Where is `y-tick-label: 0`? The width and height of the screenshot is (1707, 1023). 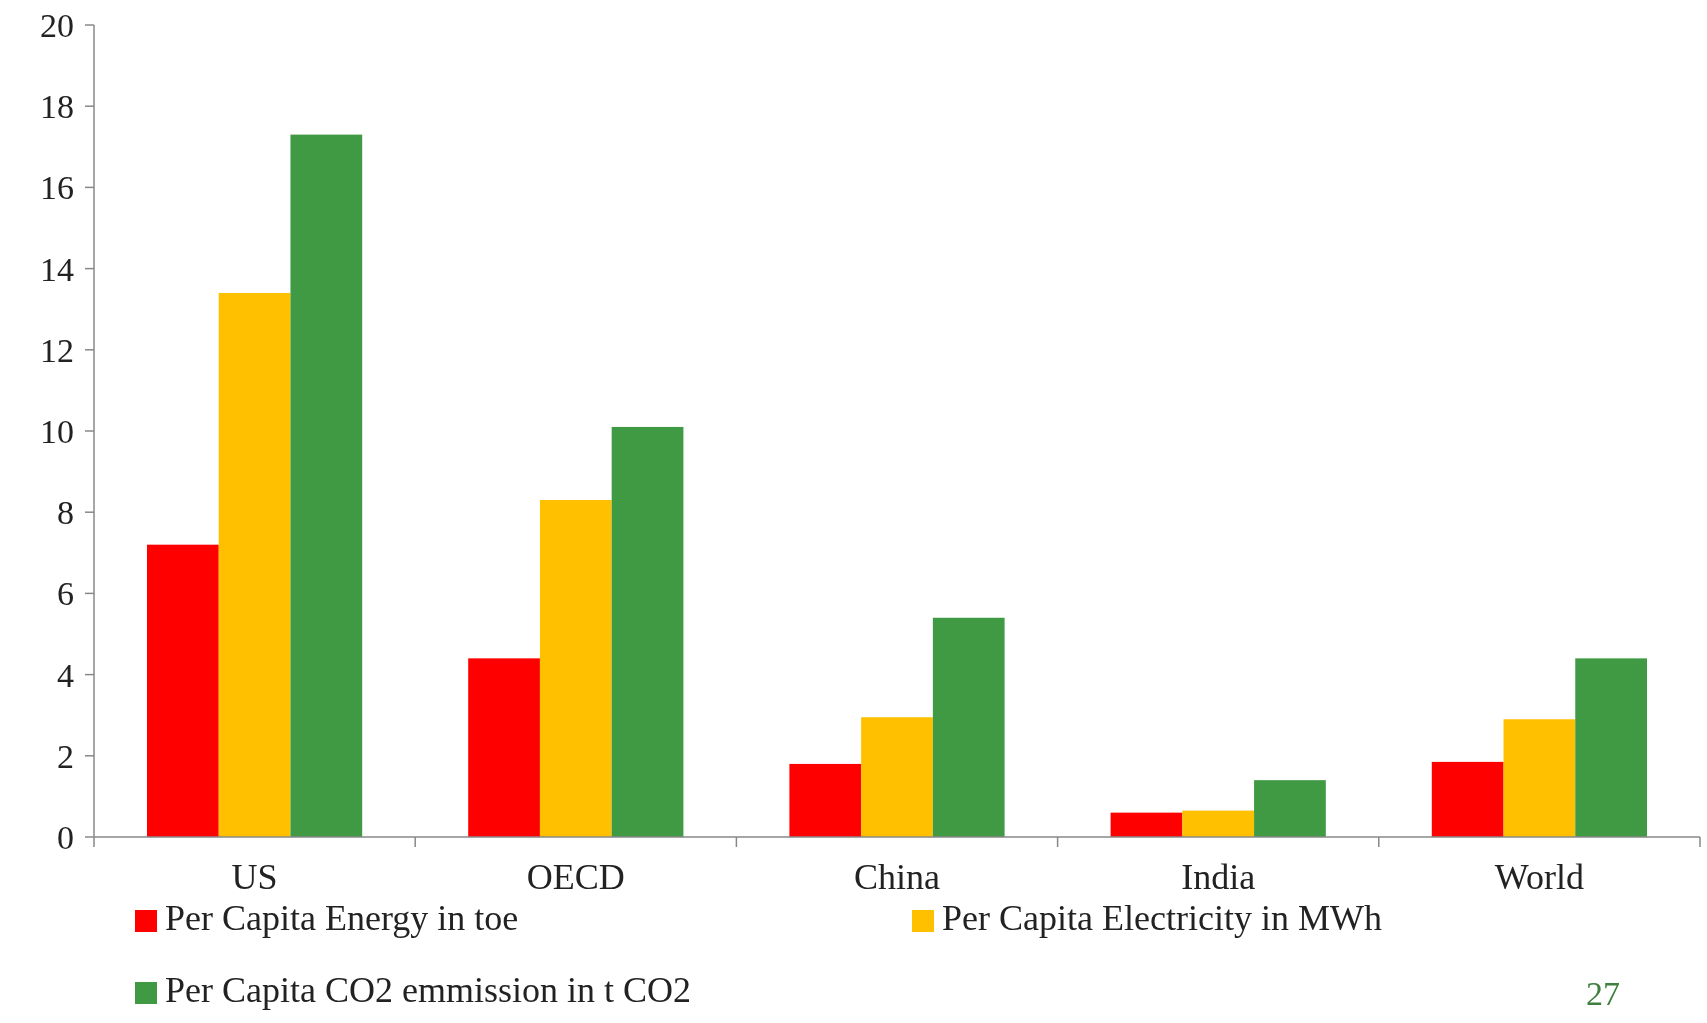
y-tick-label: 0 is located at coordinates (65, 837).